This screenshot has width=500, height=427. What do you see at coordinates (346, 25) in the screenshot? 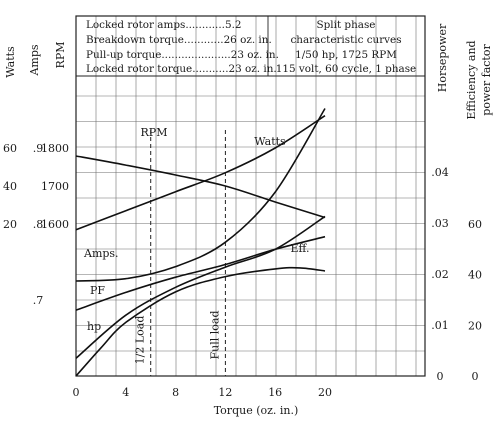
I see `chart-title-line-1: Split phase` at bounding box center [346, 25].